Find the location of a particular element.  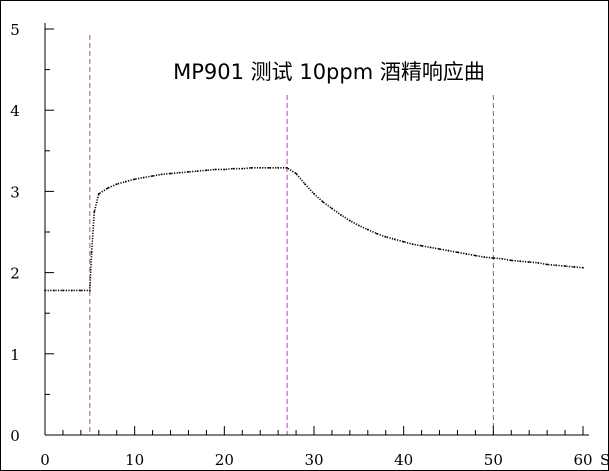

x-tick-label: 60 is located at coordinates (582, 460).